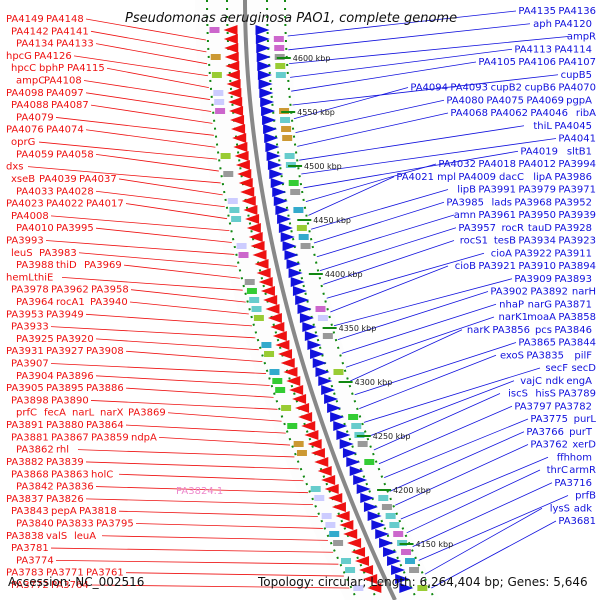 Image resolution: width=600 pixels, height=600 pixels. Describe the element at coordinates (147, 413) in the screenshot. I see `gene-label-left: PA3869` at that location.